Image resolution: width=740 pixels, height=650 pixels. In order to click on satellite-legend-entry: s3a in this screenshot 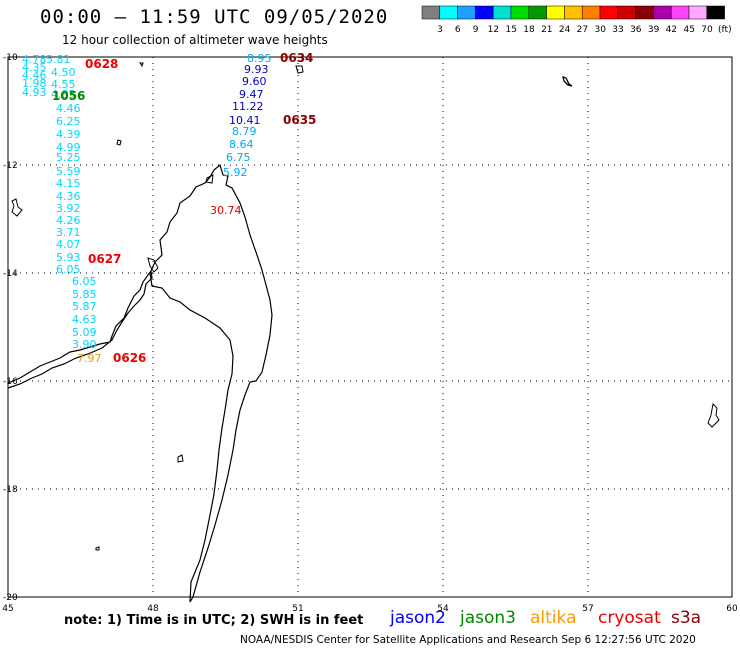, I will do `click(686, 618)`.